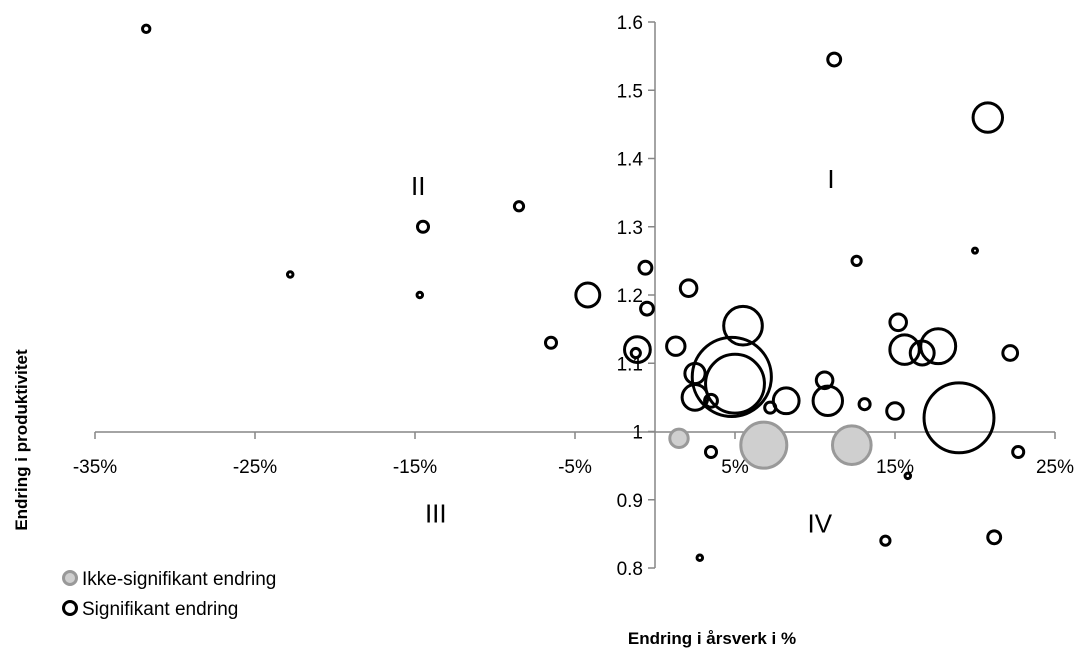  What do you see at coordinates (630, 228) in the screenshot?
I see `y-tick-label: 1.3` at bounding box center [630, 228].